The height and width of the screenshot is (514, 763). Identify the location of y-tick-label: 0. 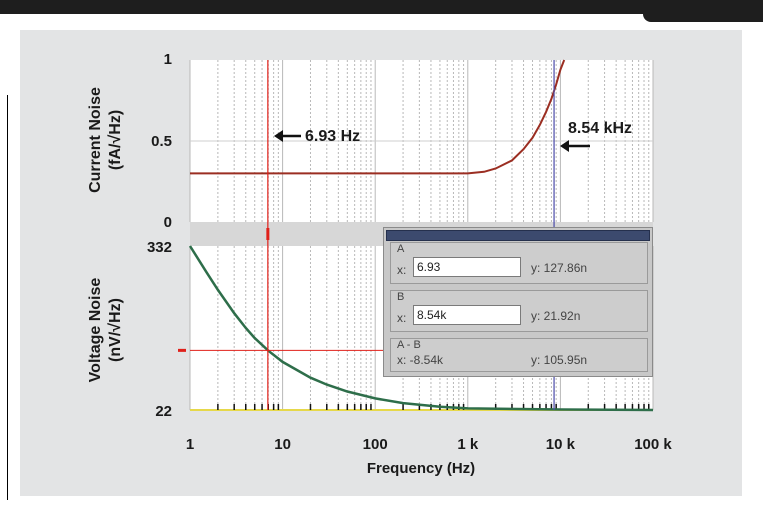
(168, 222).